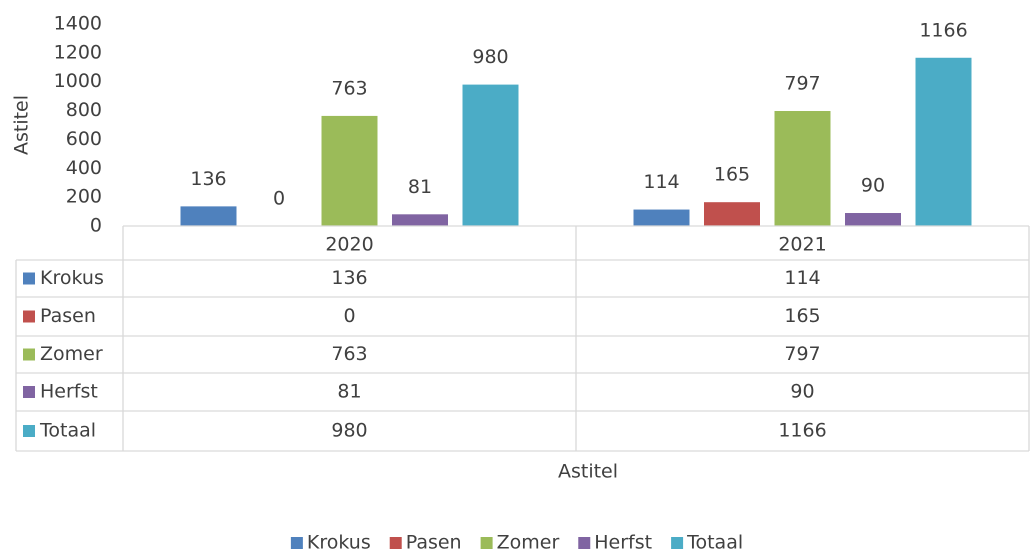 Image resolution: width=1030 pixels, height=555 pixels. I want to click on x-tick-label: 2021, so click(802, 245).